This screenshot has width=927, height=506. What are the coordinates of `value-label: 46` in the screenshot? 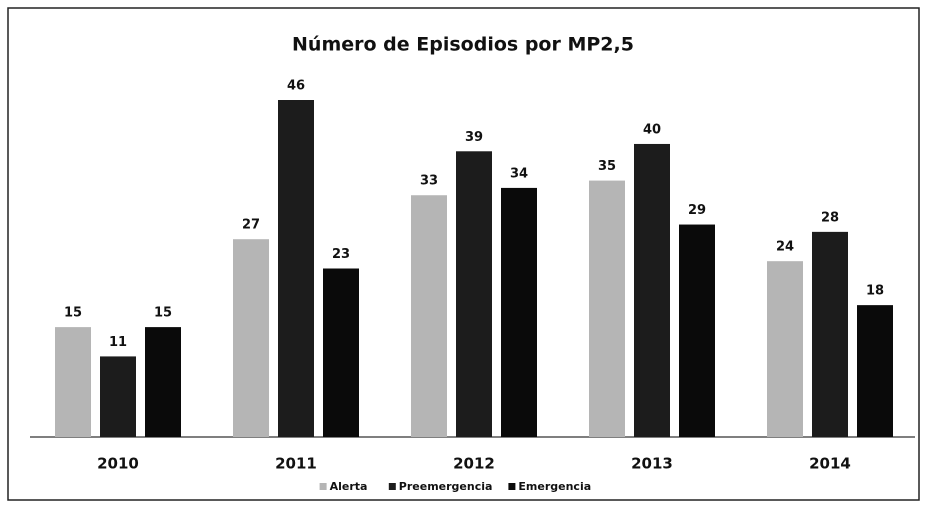 It's located at (296, 86).